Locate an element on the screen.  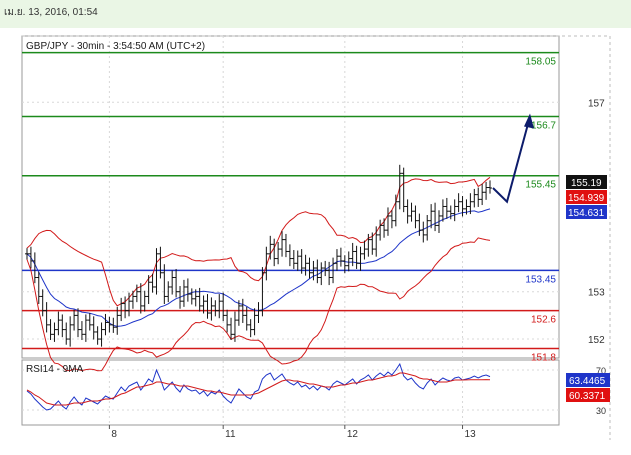
rsi-value-label: 63.4465 is located at coordinates (587, 381).